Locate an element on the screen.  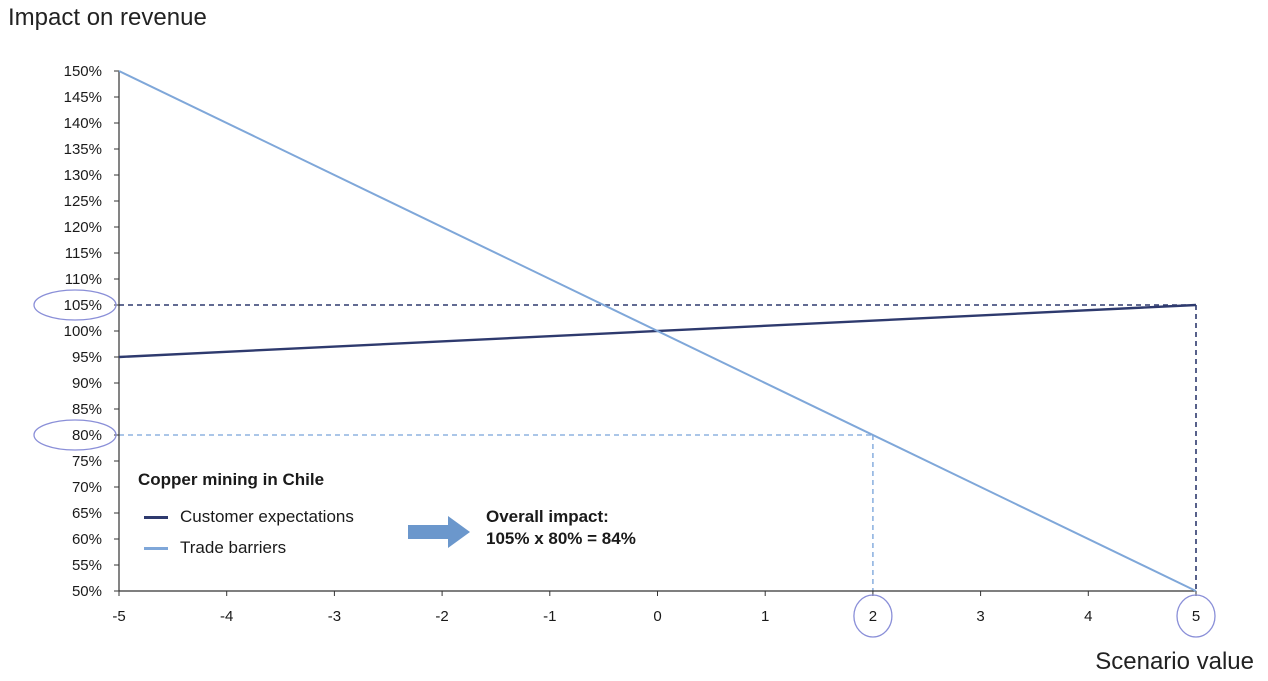
y-tick-label: 100% is located at coordinates (83, 331).